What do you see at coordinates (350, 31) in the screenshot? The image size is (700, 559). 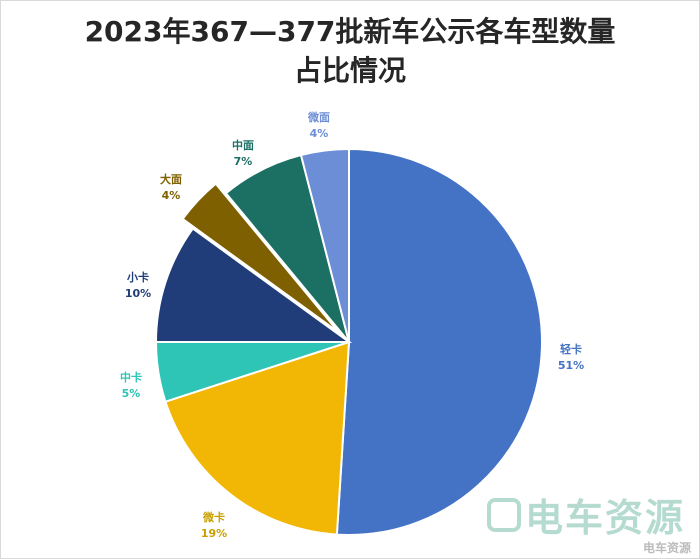 I see `chart-title-line-1: 2023年367—377批新车公示各车型数量` at bounding box center [350, 31].